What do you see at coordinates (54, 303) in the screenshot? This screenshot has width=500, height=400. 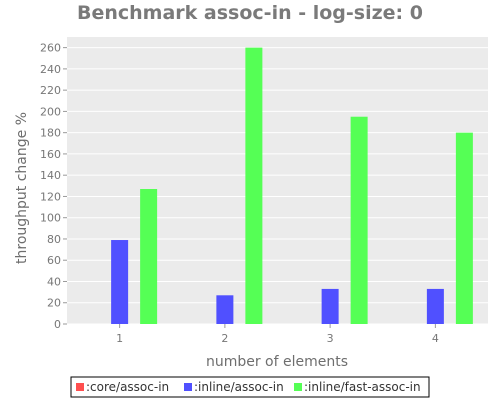 I see `y-tick-label: 20` at bounding box center [54, 303].